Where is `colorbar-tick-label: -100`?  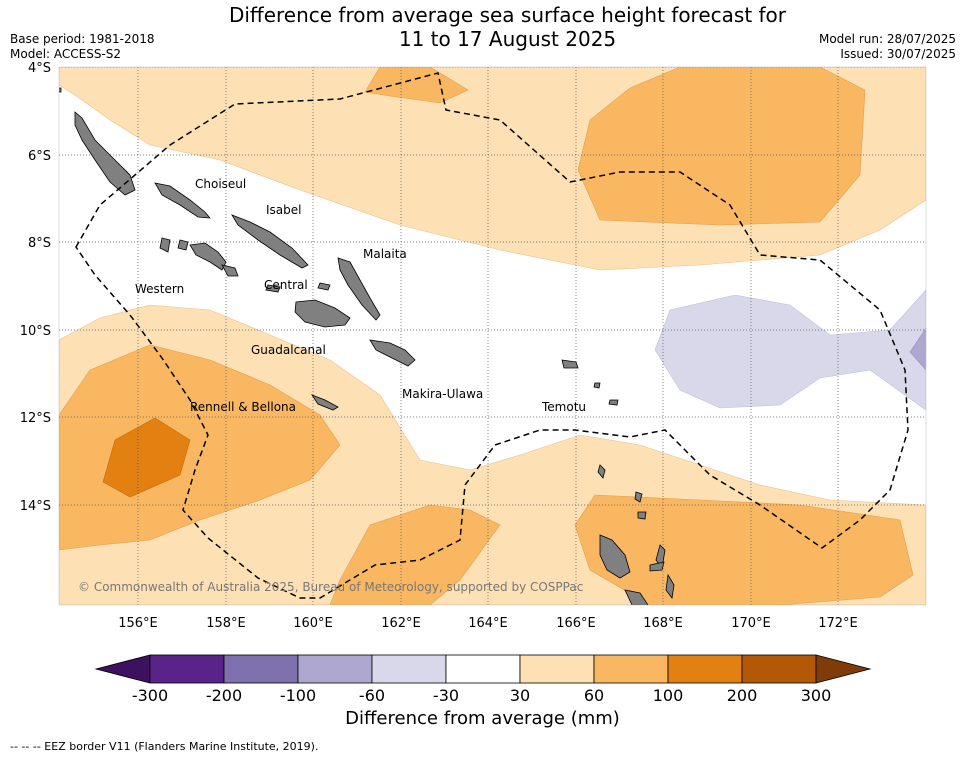 colorbar-tick-label: -100 is located at coordinates (298, 695).